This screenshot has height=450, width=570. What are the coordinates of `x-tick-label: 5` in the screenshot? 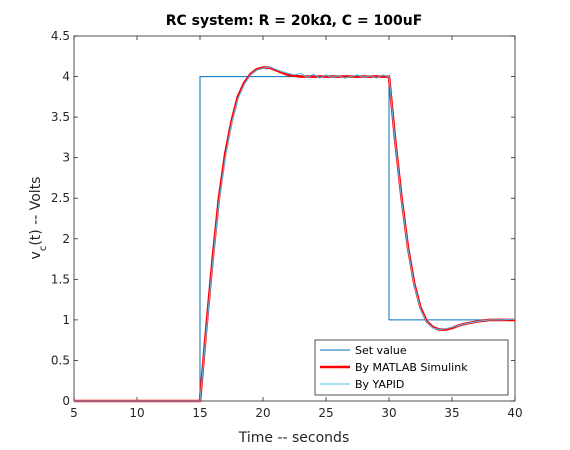 It's located at (74, 413).